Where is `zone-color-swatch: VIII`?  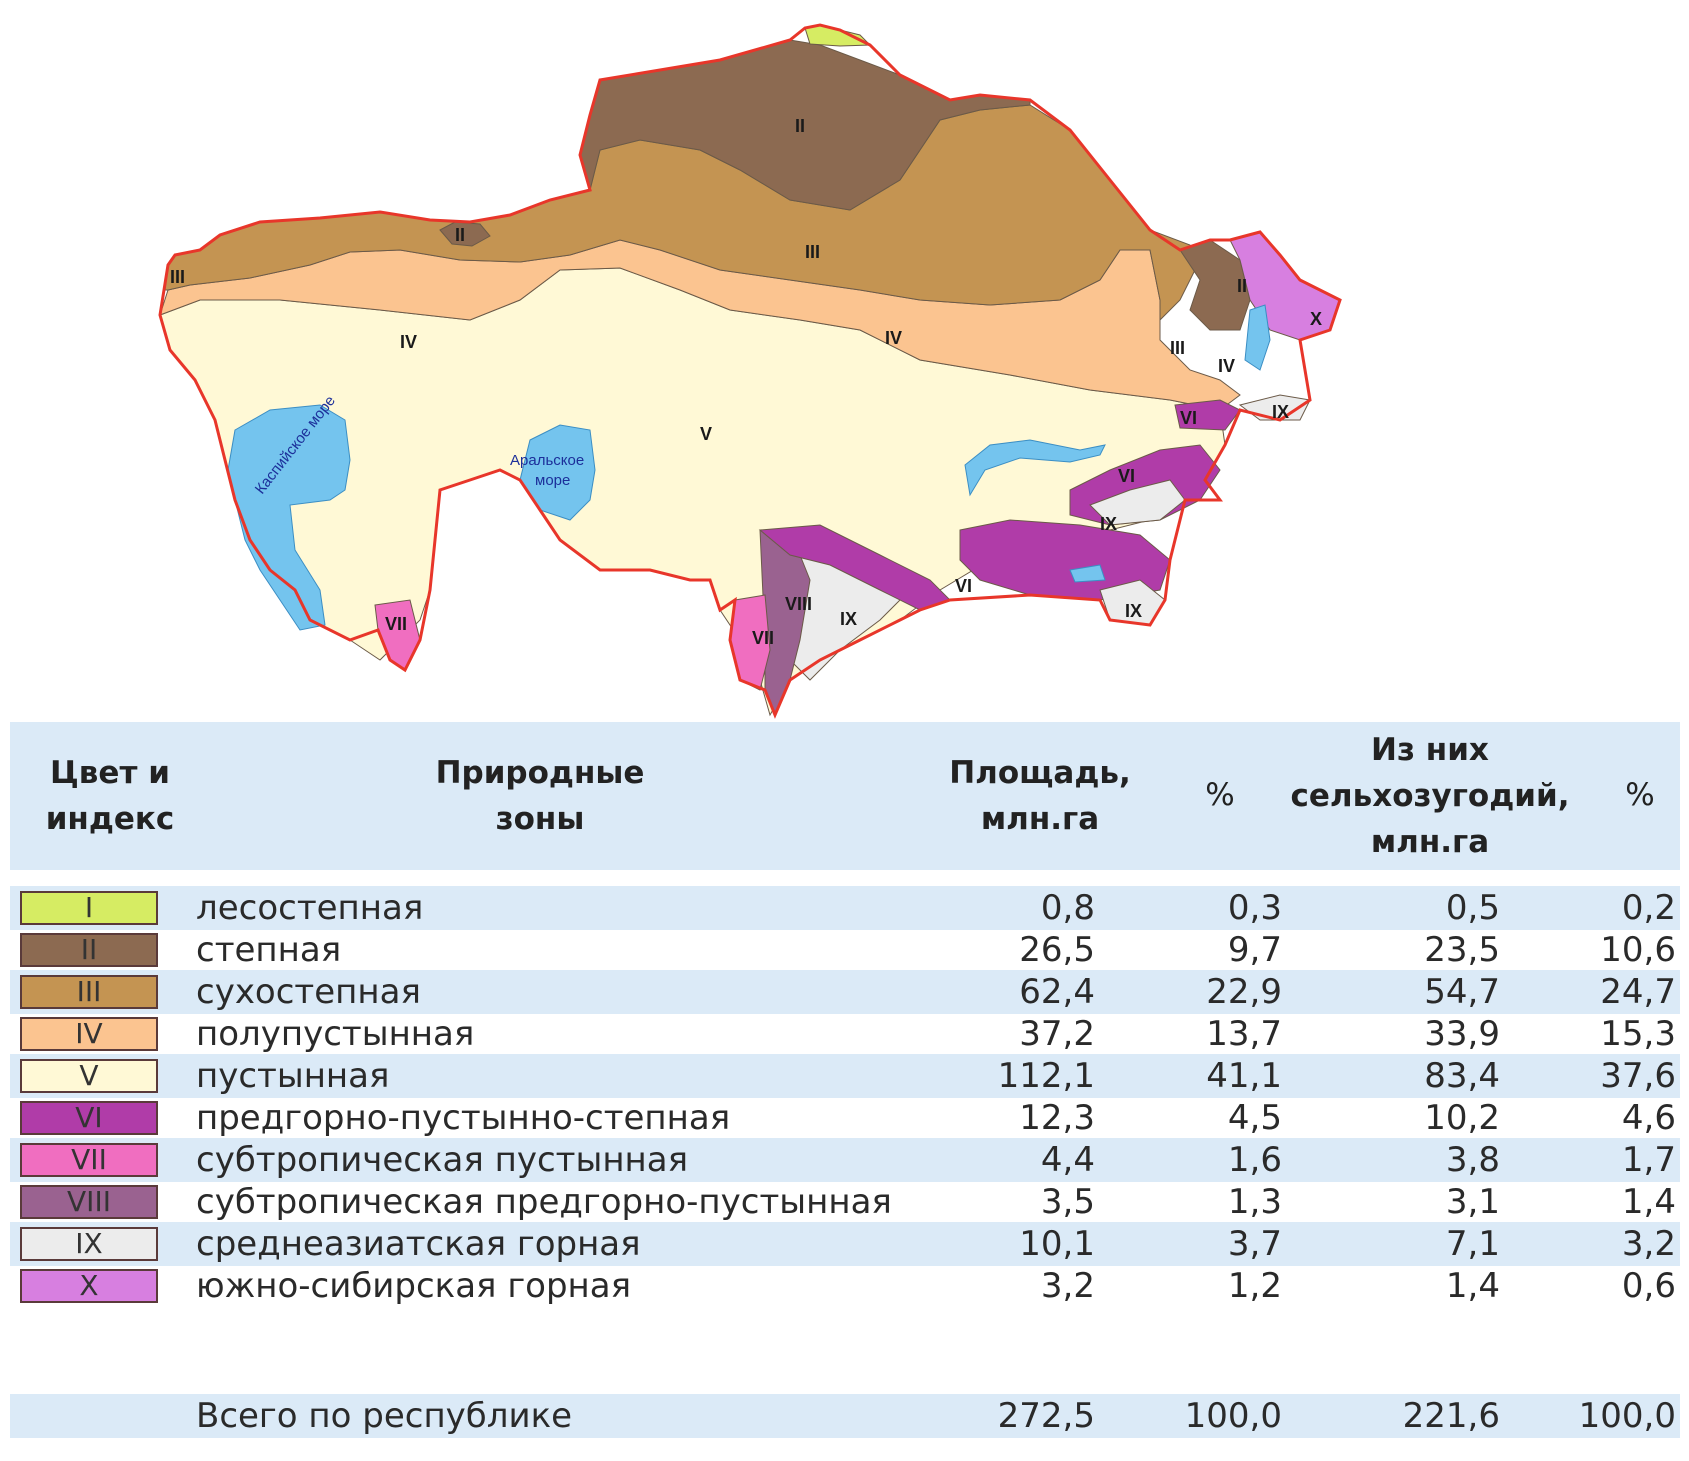
zone-color-swatch: VIII is located at coordinates (89, 1202).